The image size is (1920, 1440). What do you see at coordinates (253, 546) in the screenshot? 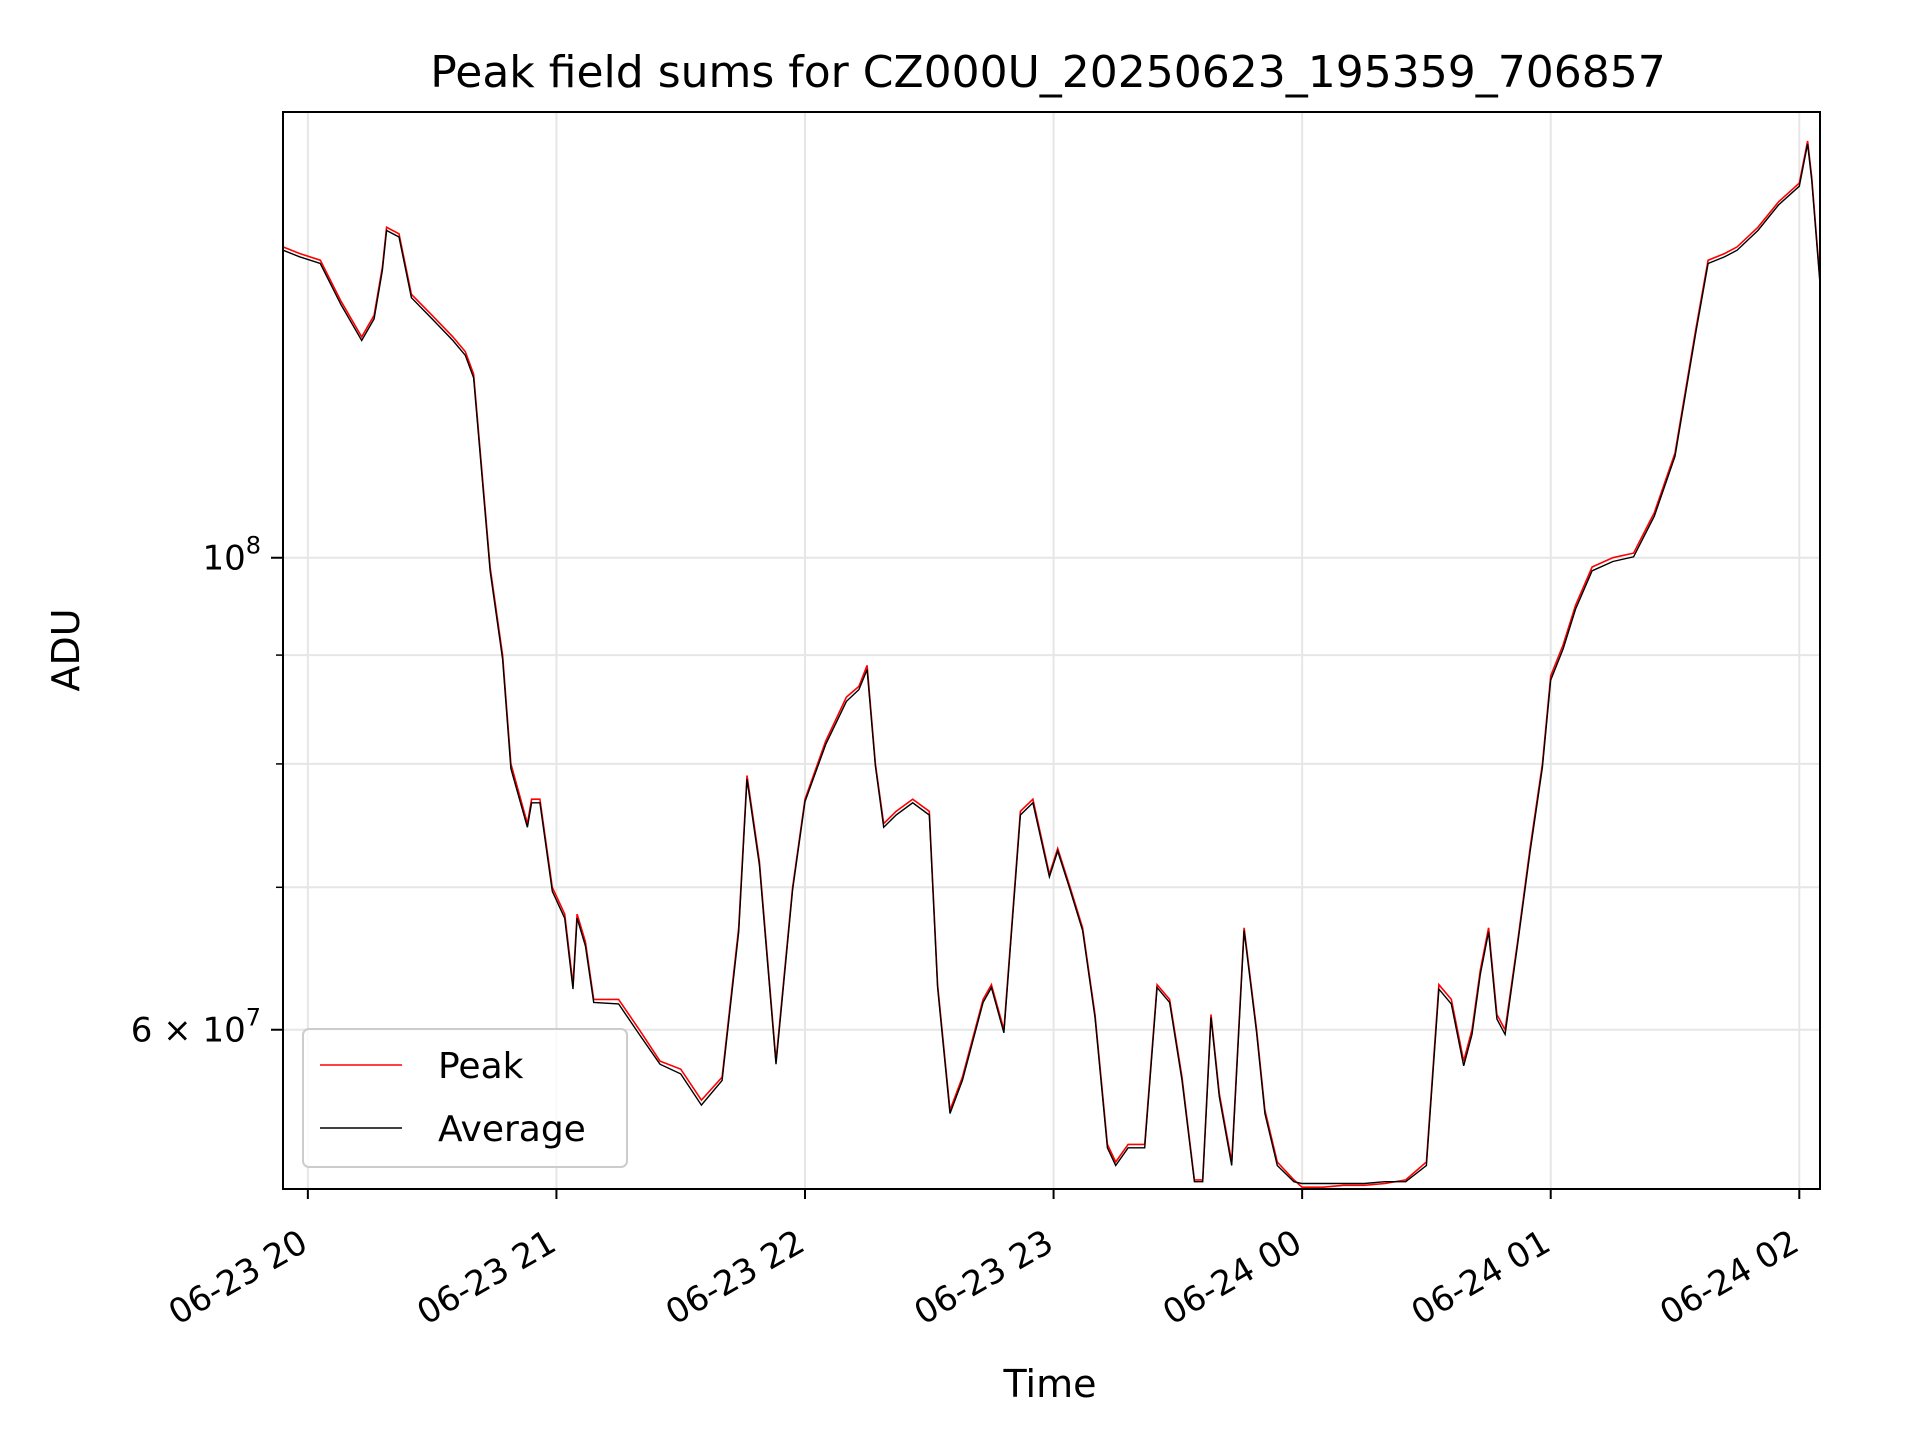
I see `y-tick-label-exponent: 8` at bounding box center [253, 546].